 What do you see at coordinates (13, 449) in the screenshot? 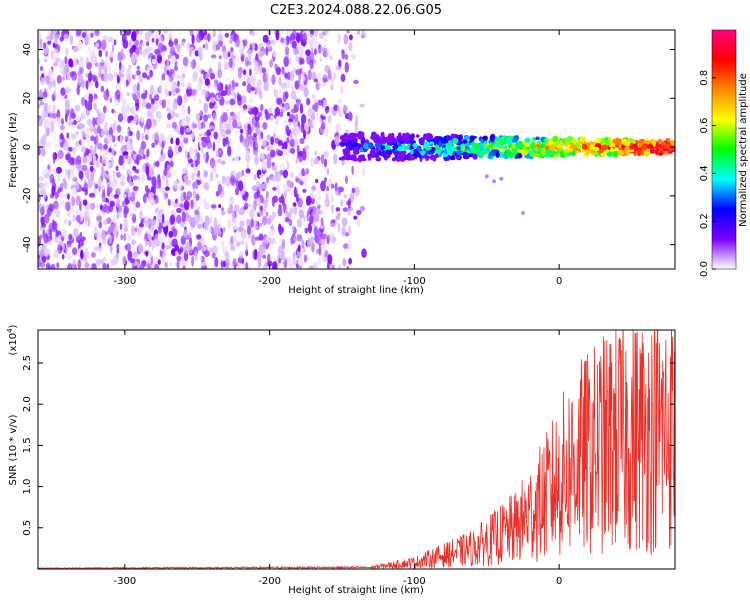
I see `snr-y-axis-label: SNR (10 * v/v)` at bounding box center [13, 449].